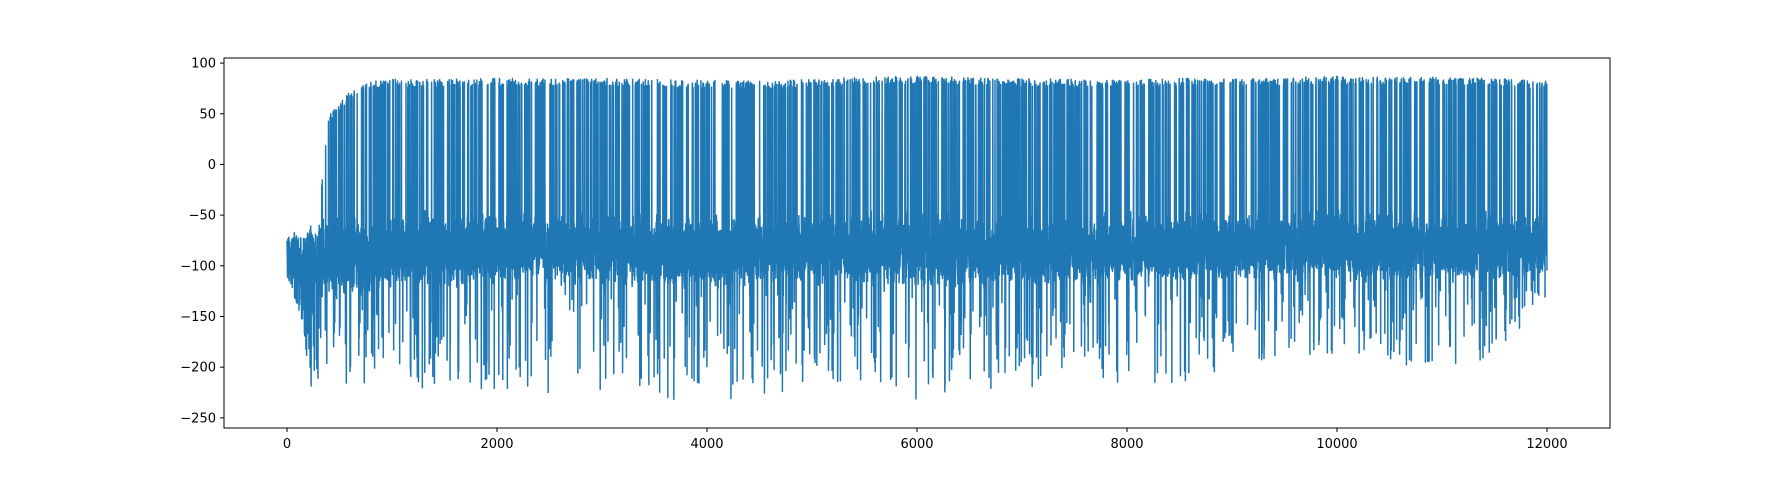 This screenshot has width=1788, height=480. Describe the element at coordinates (198, 317) in the screenshot. I see `y-tick-label: −150` at that location.